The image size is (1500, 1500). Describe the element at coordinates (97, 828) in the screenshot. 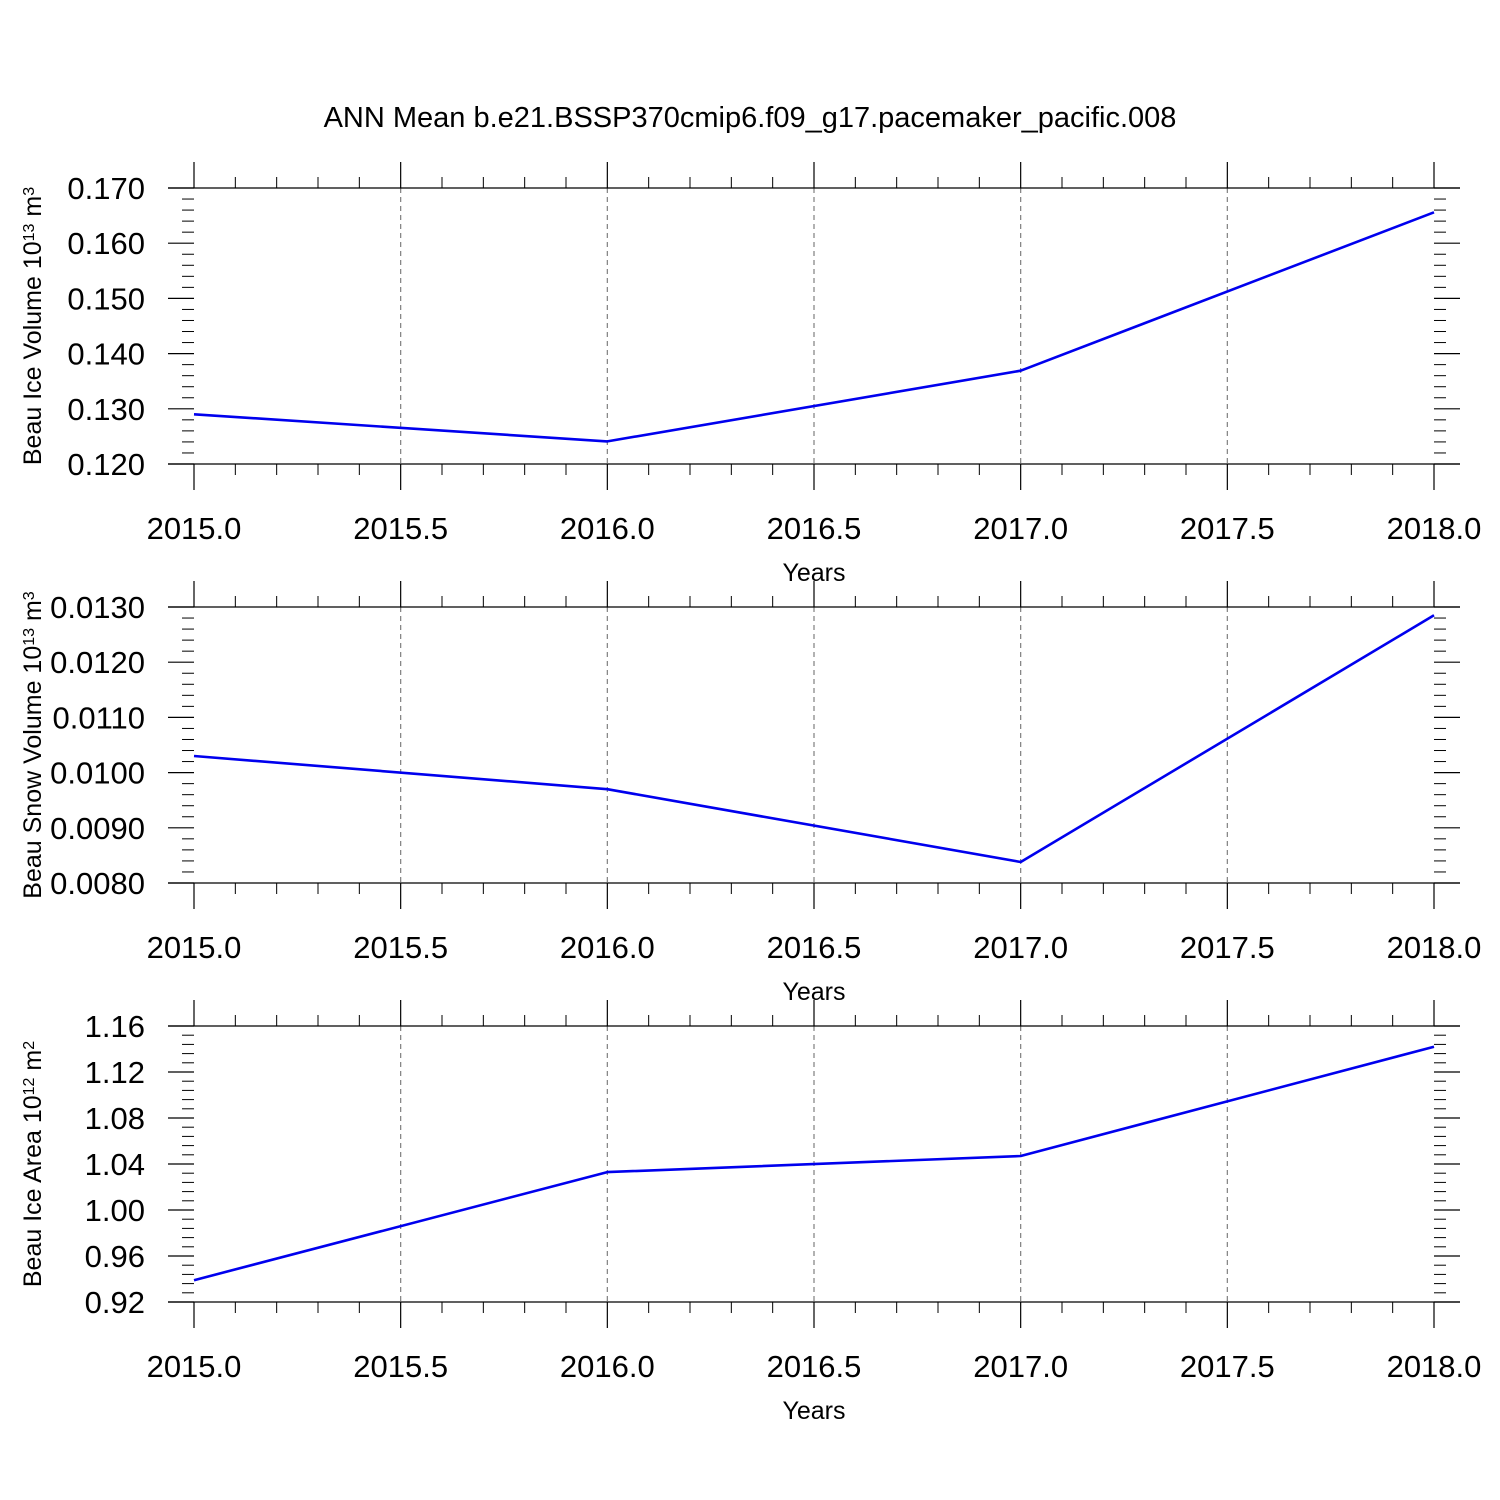

I see `y-tick-label: 0.0090` at that location.